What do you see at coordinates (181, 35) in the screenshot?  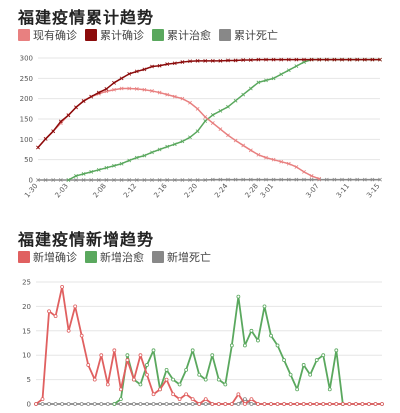 I see `legend-item-cumulative-cured: 累计治愈` at bounding box center [181, 35].